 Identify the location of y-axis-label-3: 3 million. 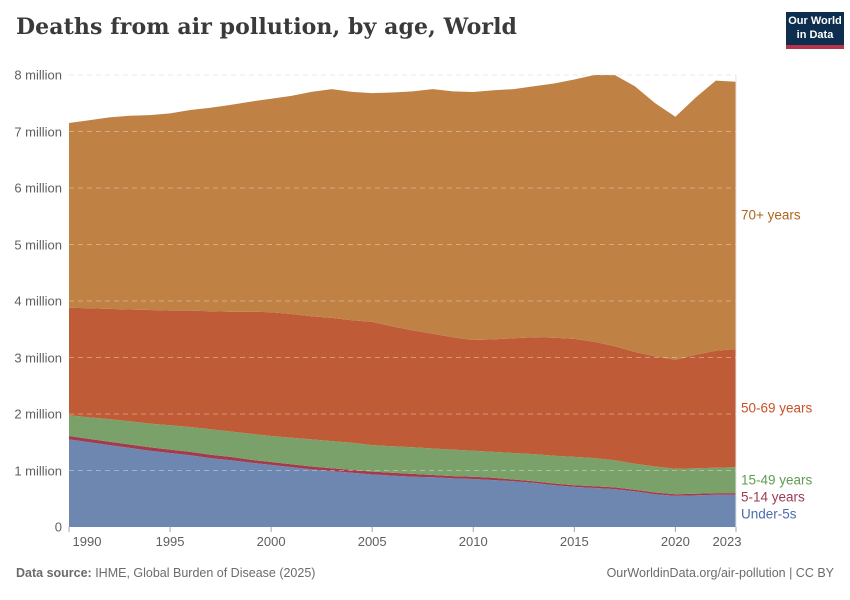
(38, 357).